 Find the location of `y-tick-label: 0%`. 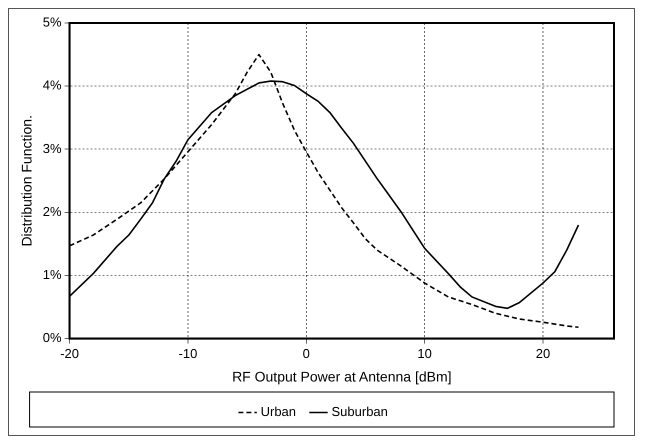

y-tick-label: 0% is located at coordinates (52, 338).